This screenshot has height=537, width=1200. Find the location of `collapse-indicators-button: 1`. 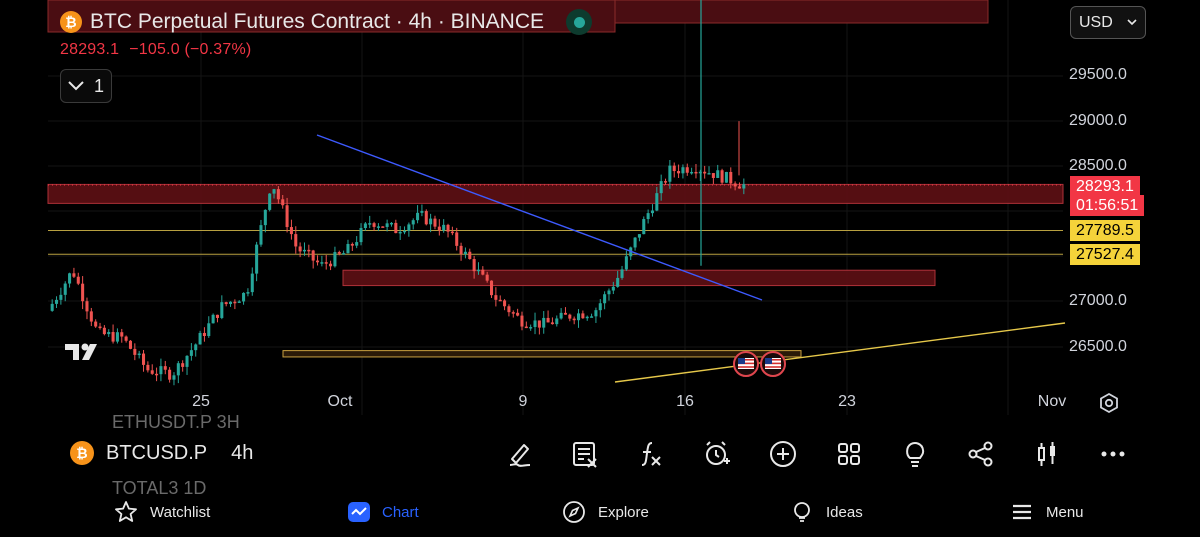

collapse-indicators-button: 1 is located at coordinates (86, 86).